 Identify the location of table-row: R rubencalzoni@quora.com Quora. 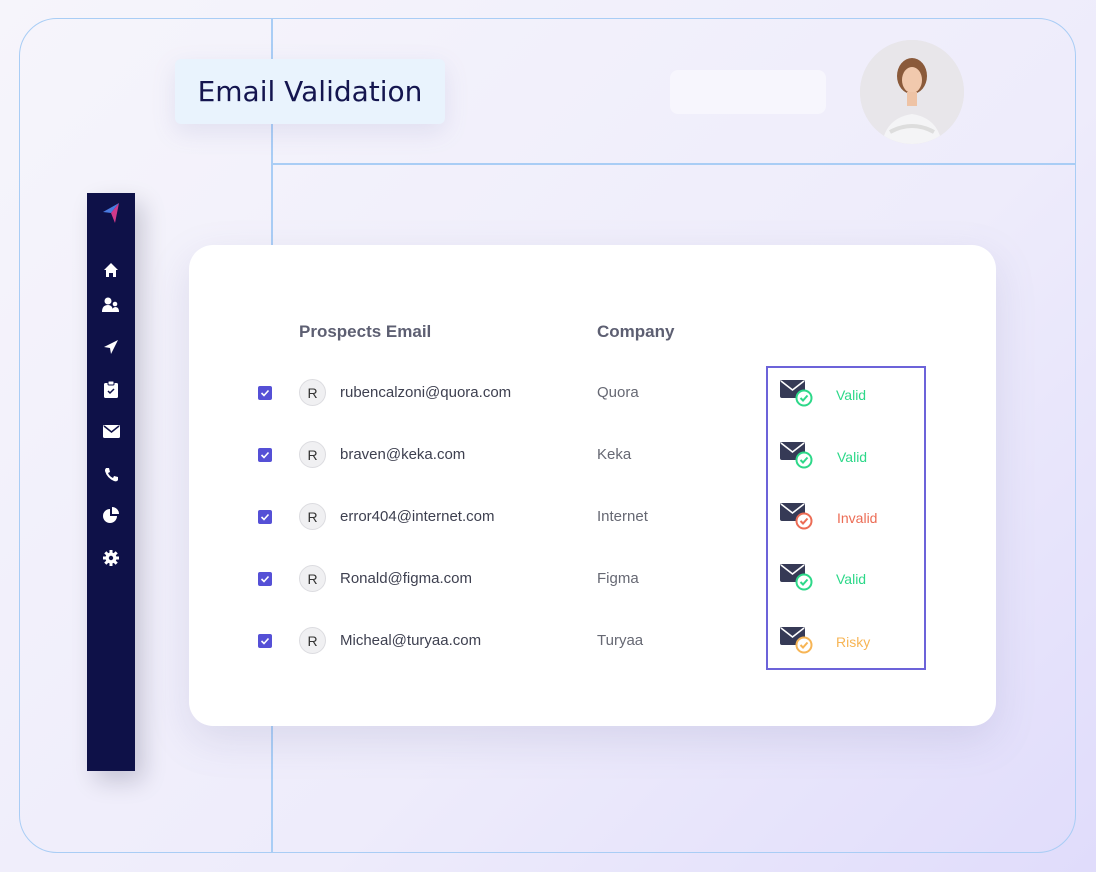
(592, 393).